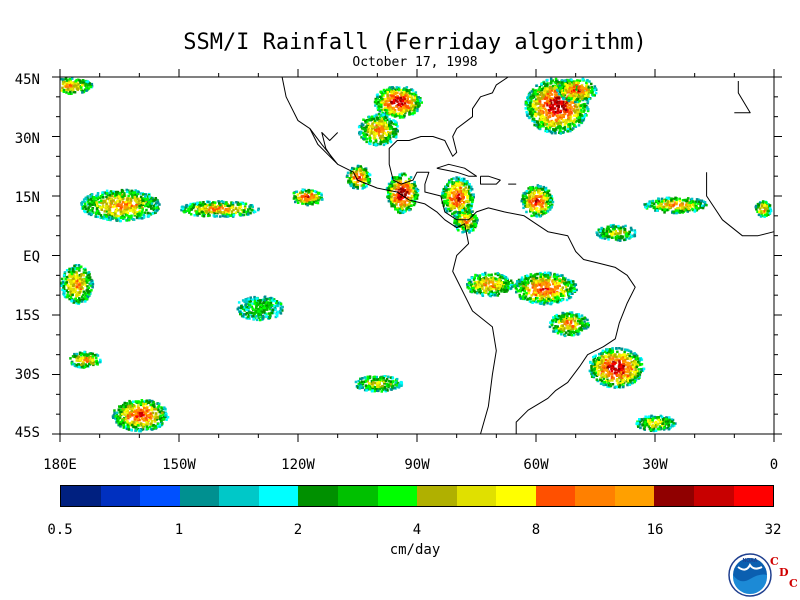 The height and width of the screenshot is (600, 800). Describe the element at coordinates (330, 146) in the screenshot. I see `gulf-of-california` at that location.